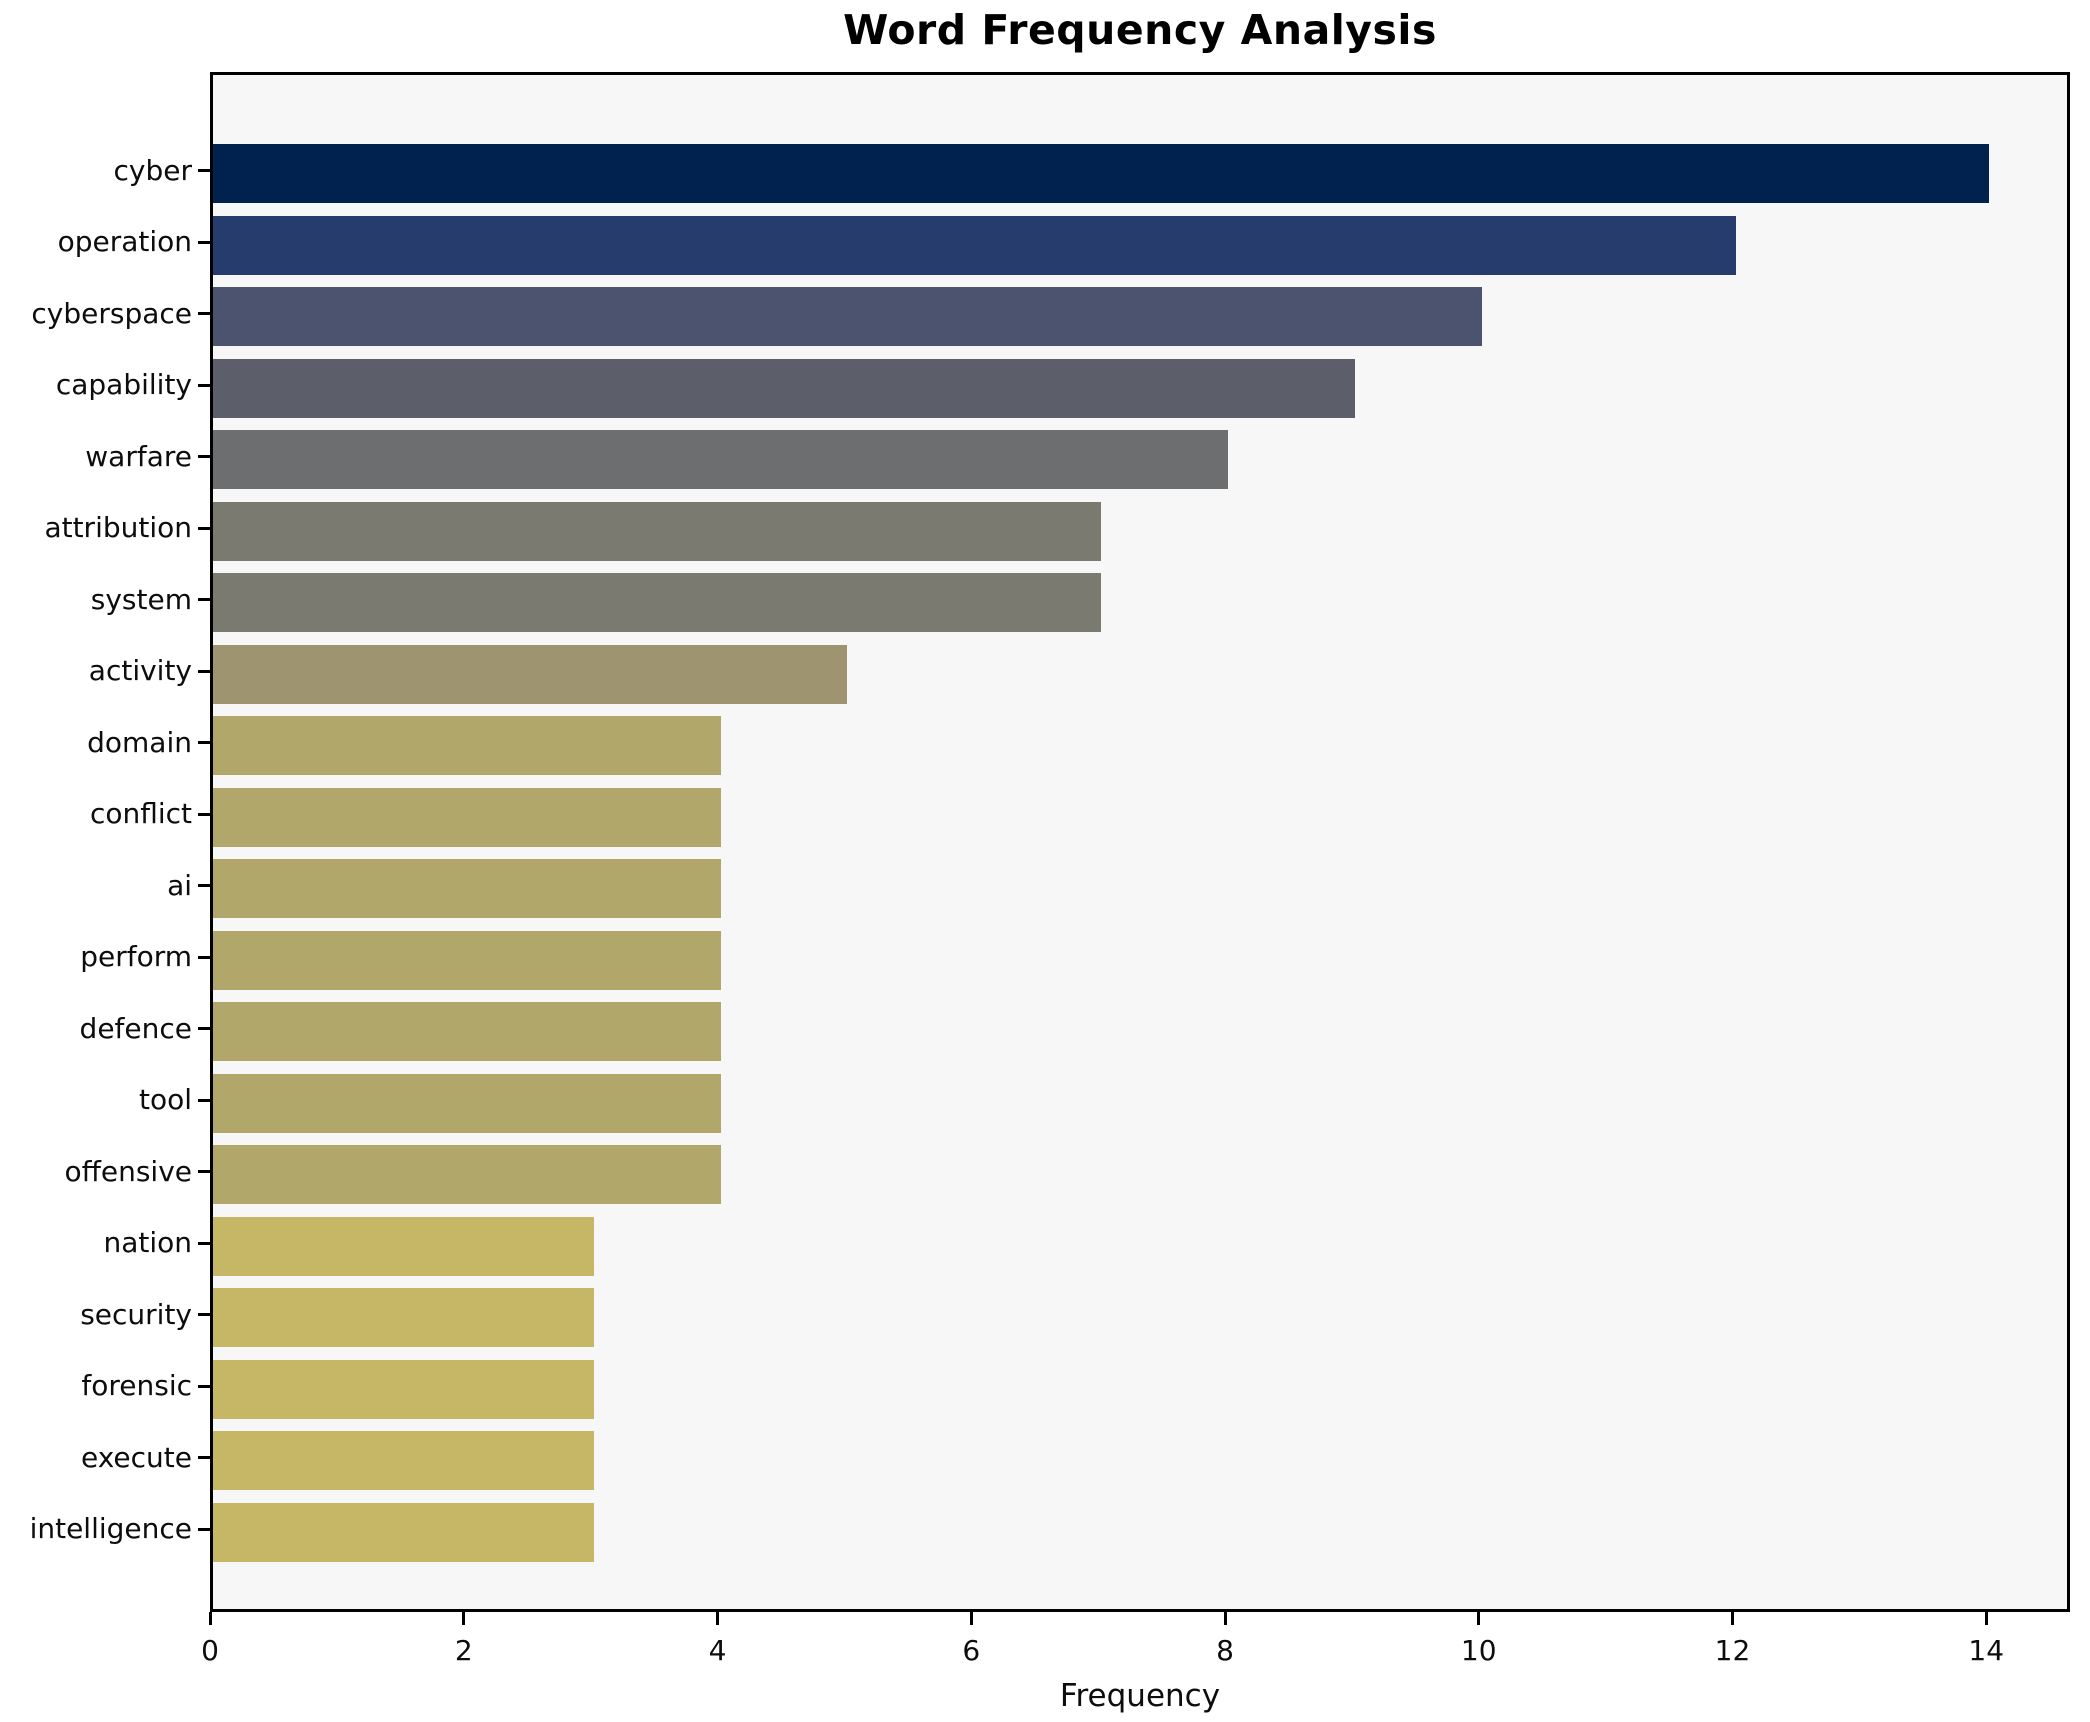 Image resolution: width=2090 pixels, height=1722 pixels. What do you see at coordinates (657, 603) in the screenshot?
I see `bar-system` at bounding box center [657, 603].